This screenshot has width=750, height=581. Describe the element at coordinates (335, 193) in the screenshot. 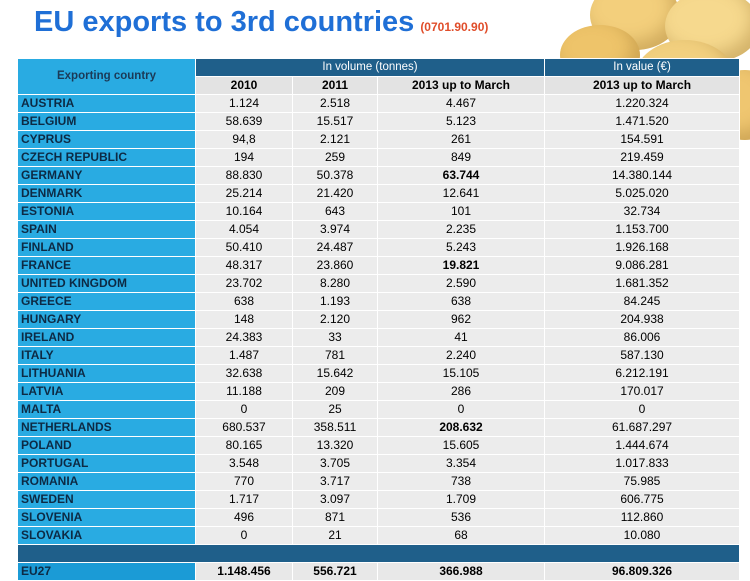

I see `volume-2011-cell: 21.420` at that location.